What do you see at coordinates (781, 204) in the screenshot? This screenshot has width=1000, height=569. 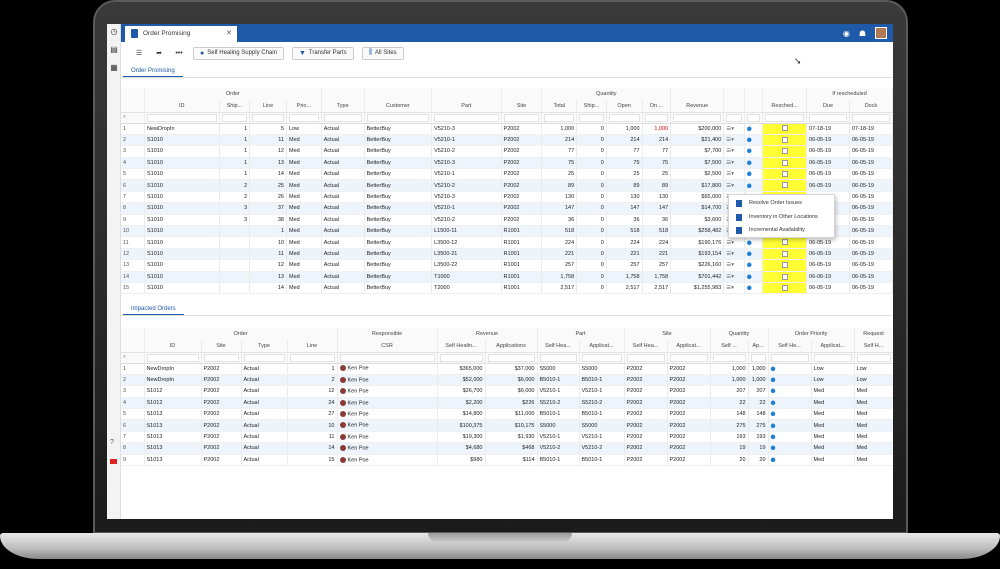 I see `menu-item-resolve-order-issues: Resolve Order Issues` at bounding box center [781, 204].